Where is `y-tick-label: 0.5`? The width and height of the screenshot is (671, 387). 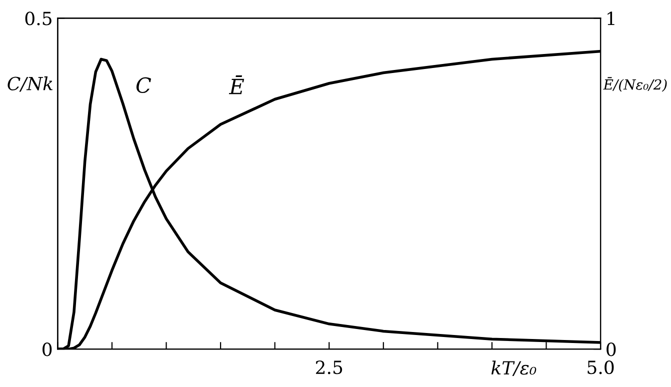
y-tick-label: 0.5 is located at coordinates (38, 19).